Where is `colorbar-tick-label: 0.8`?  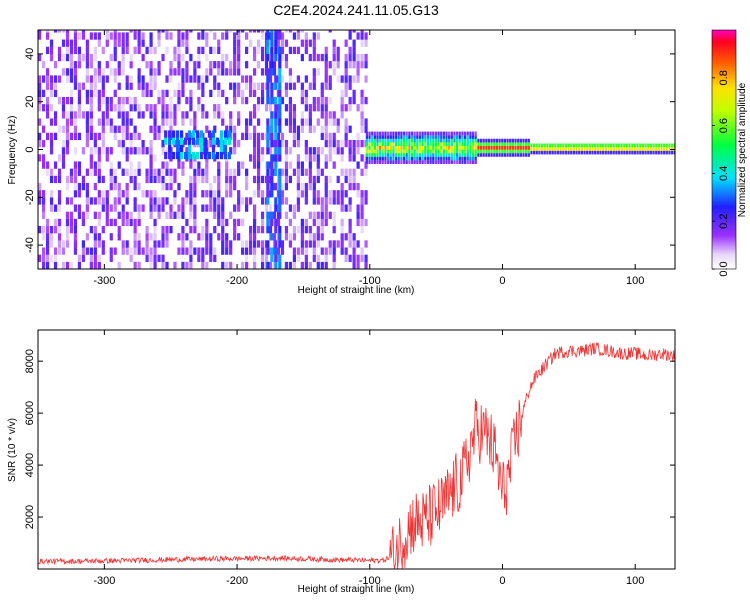 colorbar-tick-label: 0.8 is located at coordinates (724, 77).